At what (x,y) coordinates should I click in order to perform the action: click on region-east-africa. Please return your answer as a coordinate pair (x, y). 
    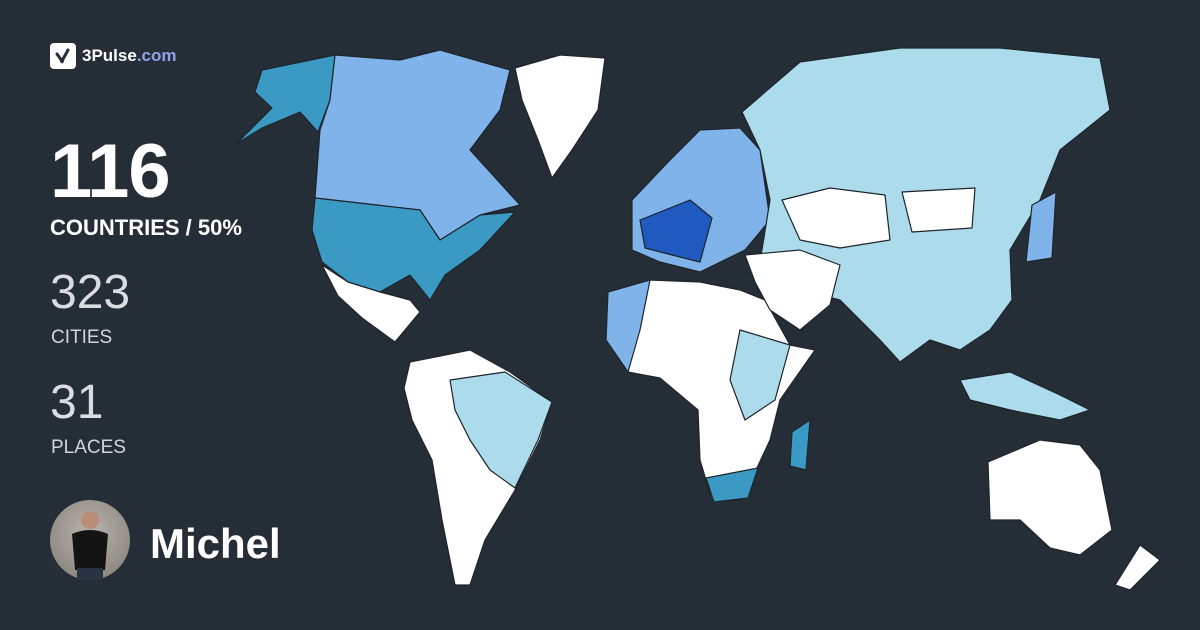
    Looking at the image, I should click on (760, 375).